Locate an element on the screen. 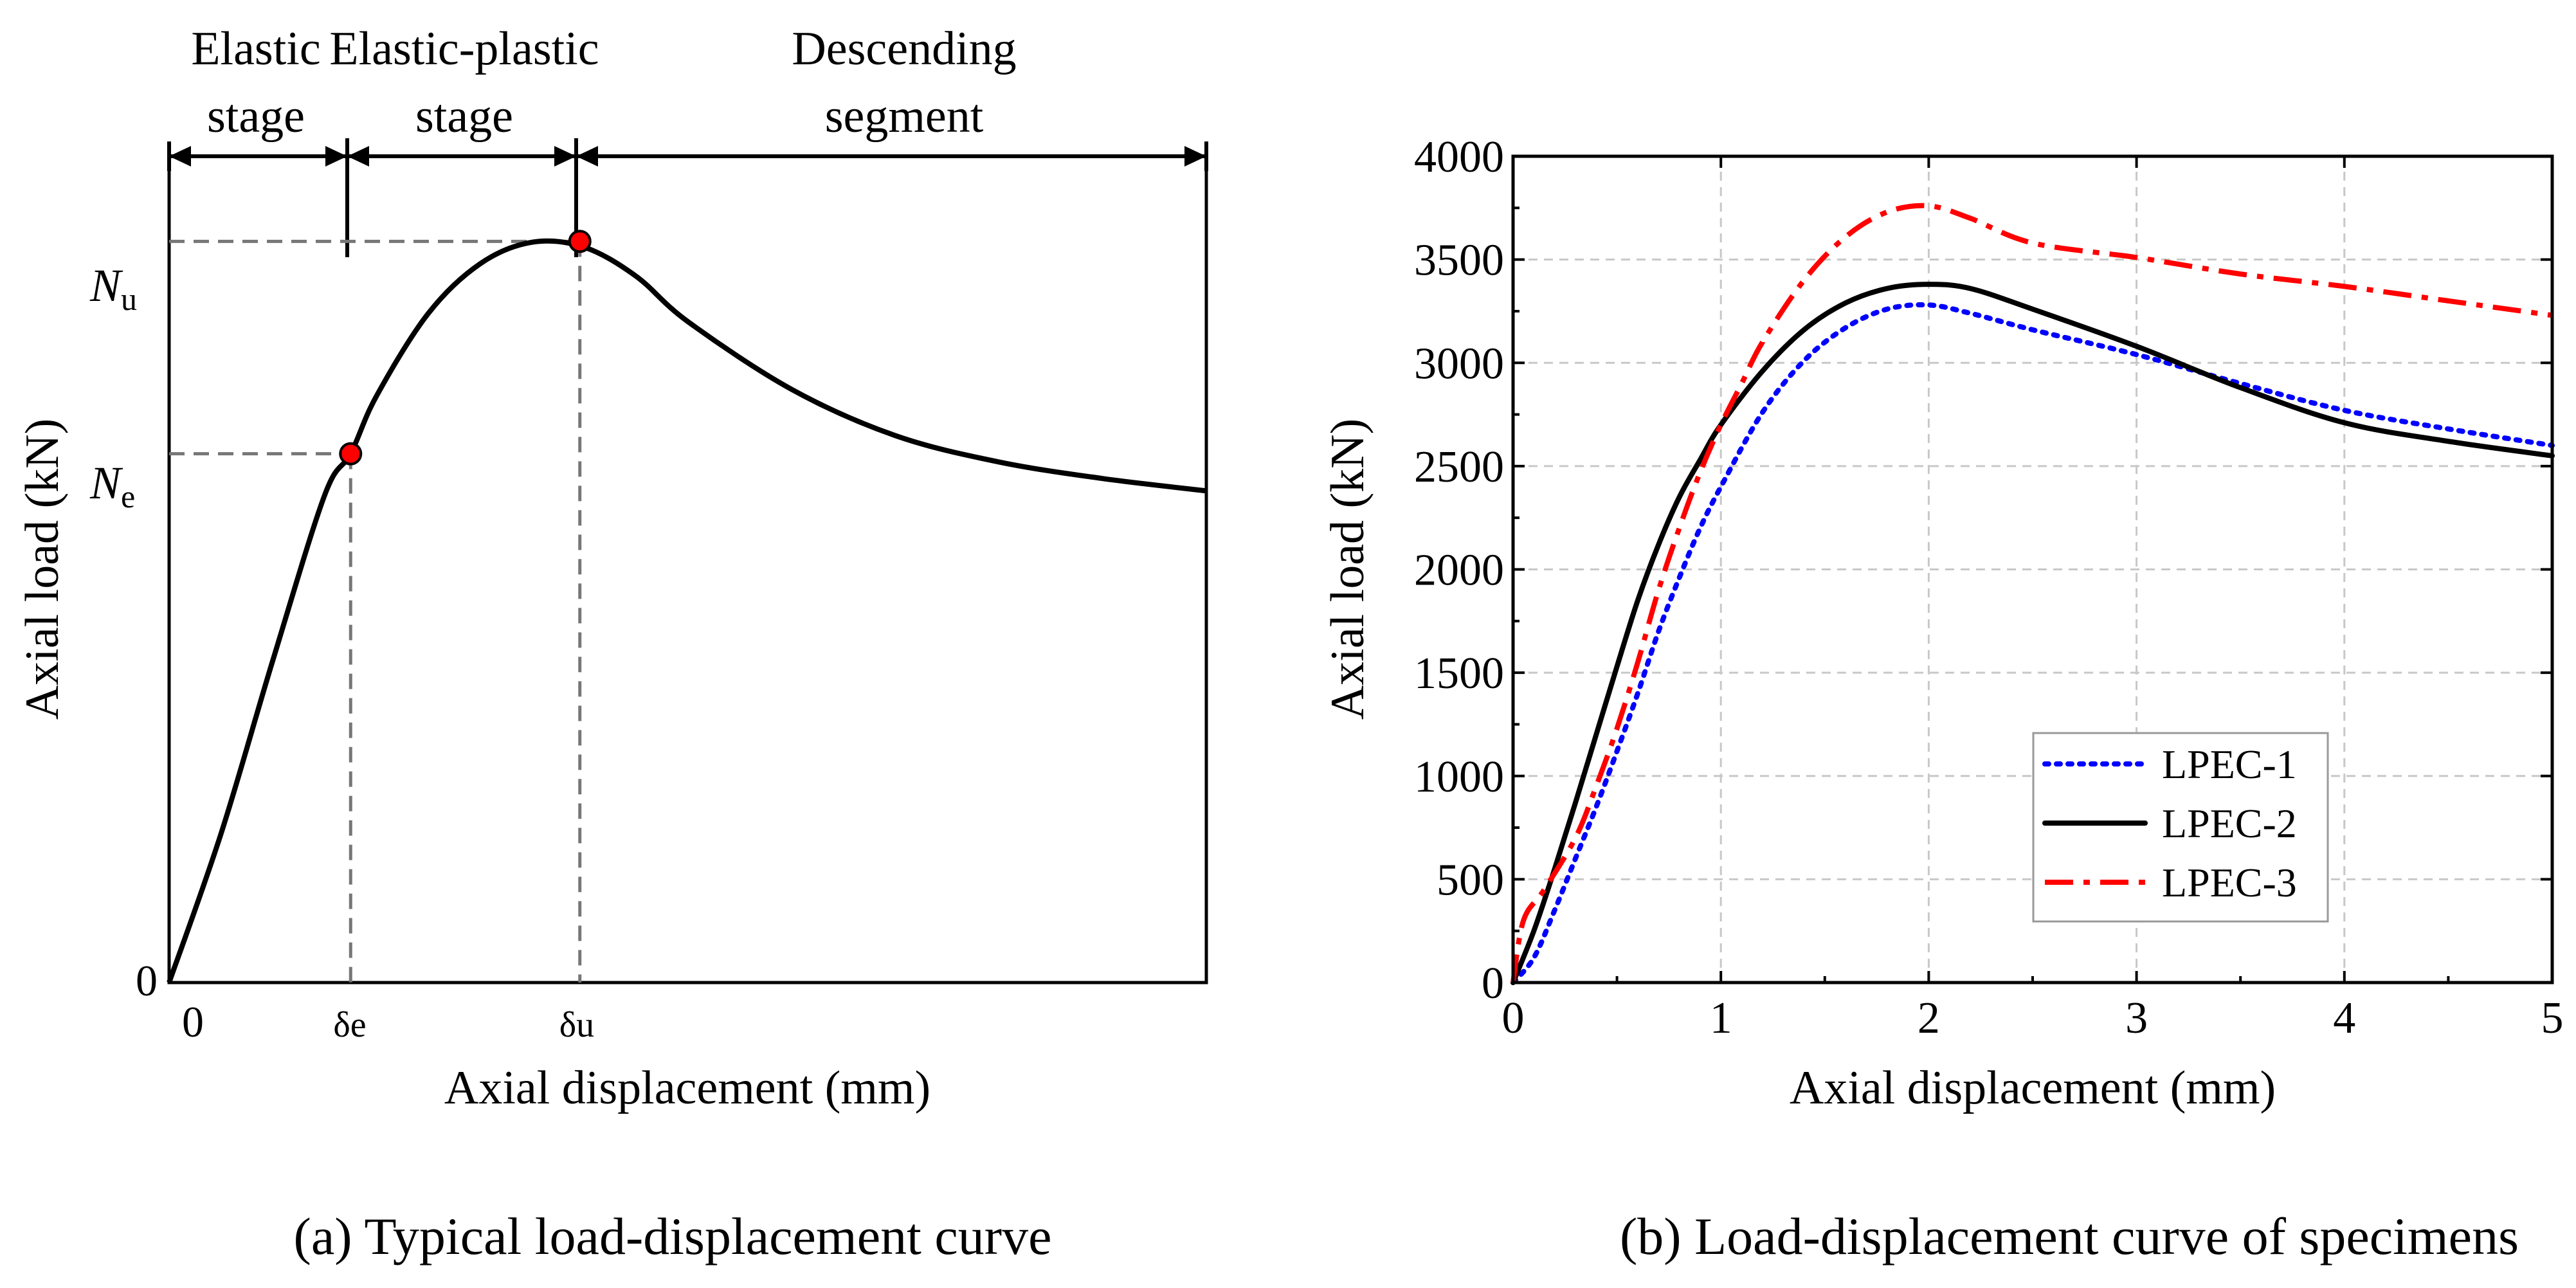 The width and height of the screenshot is (2576, 1288). x-tick-label-5: 5 is located at coordinates (2552, 1018).